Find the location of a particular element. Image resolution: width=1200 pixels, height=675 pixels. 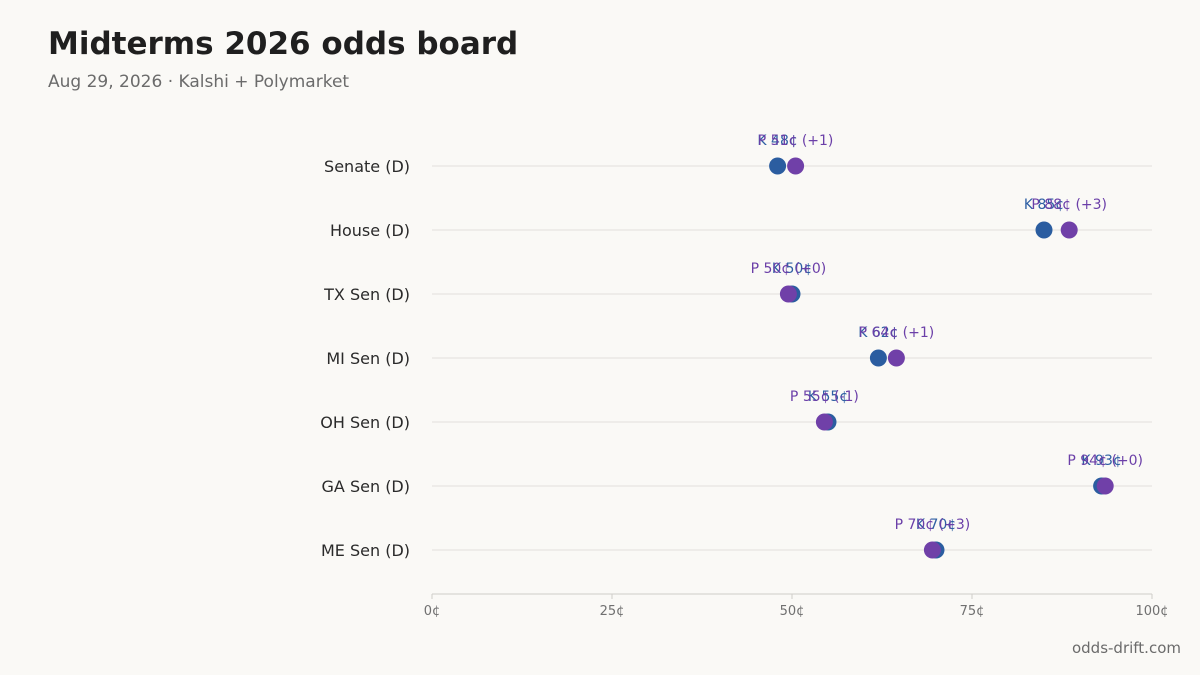

page-subtitle: Aug 29, 2026 · Kalshi + Polymarket is located at coordinates (199, 82).